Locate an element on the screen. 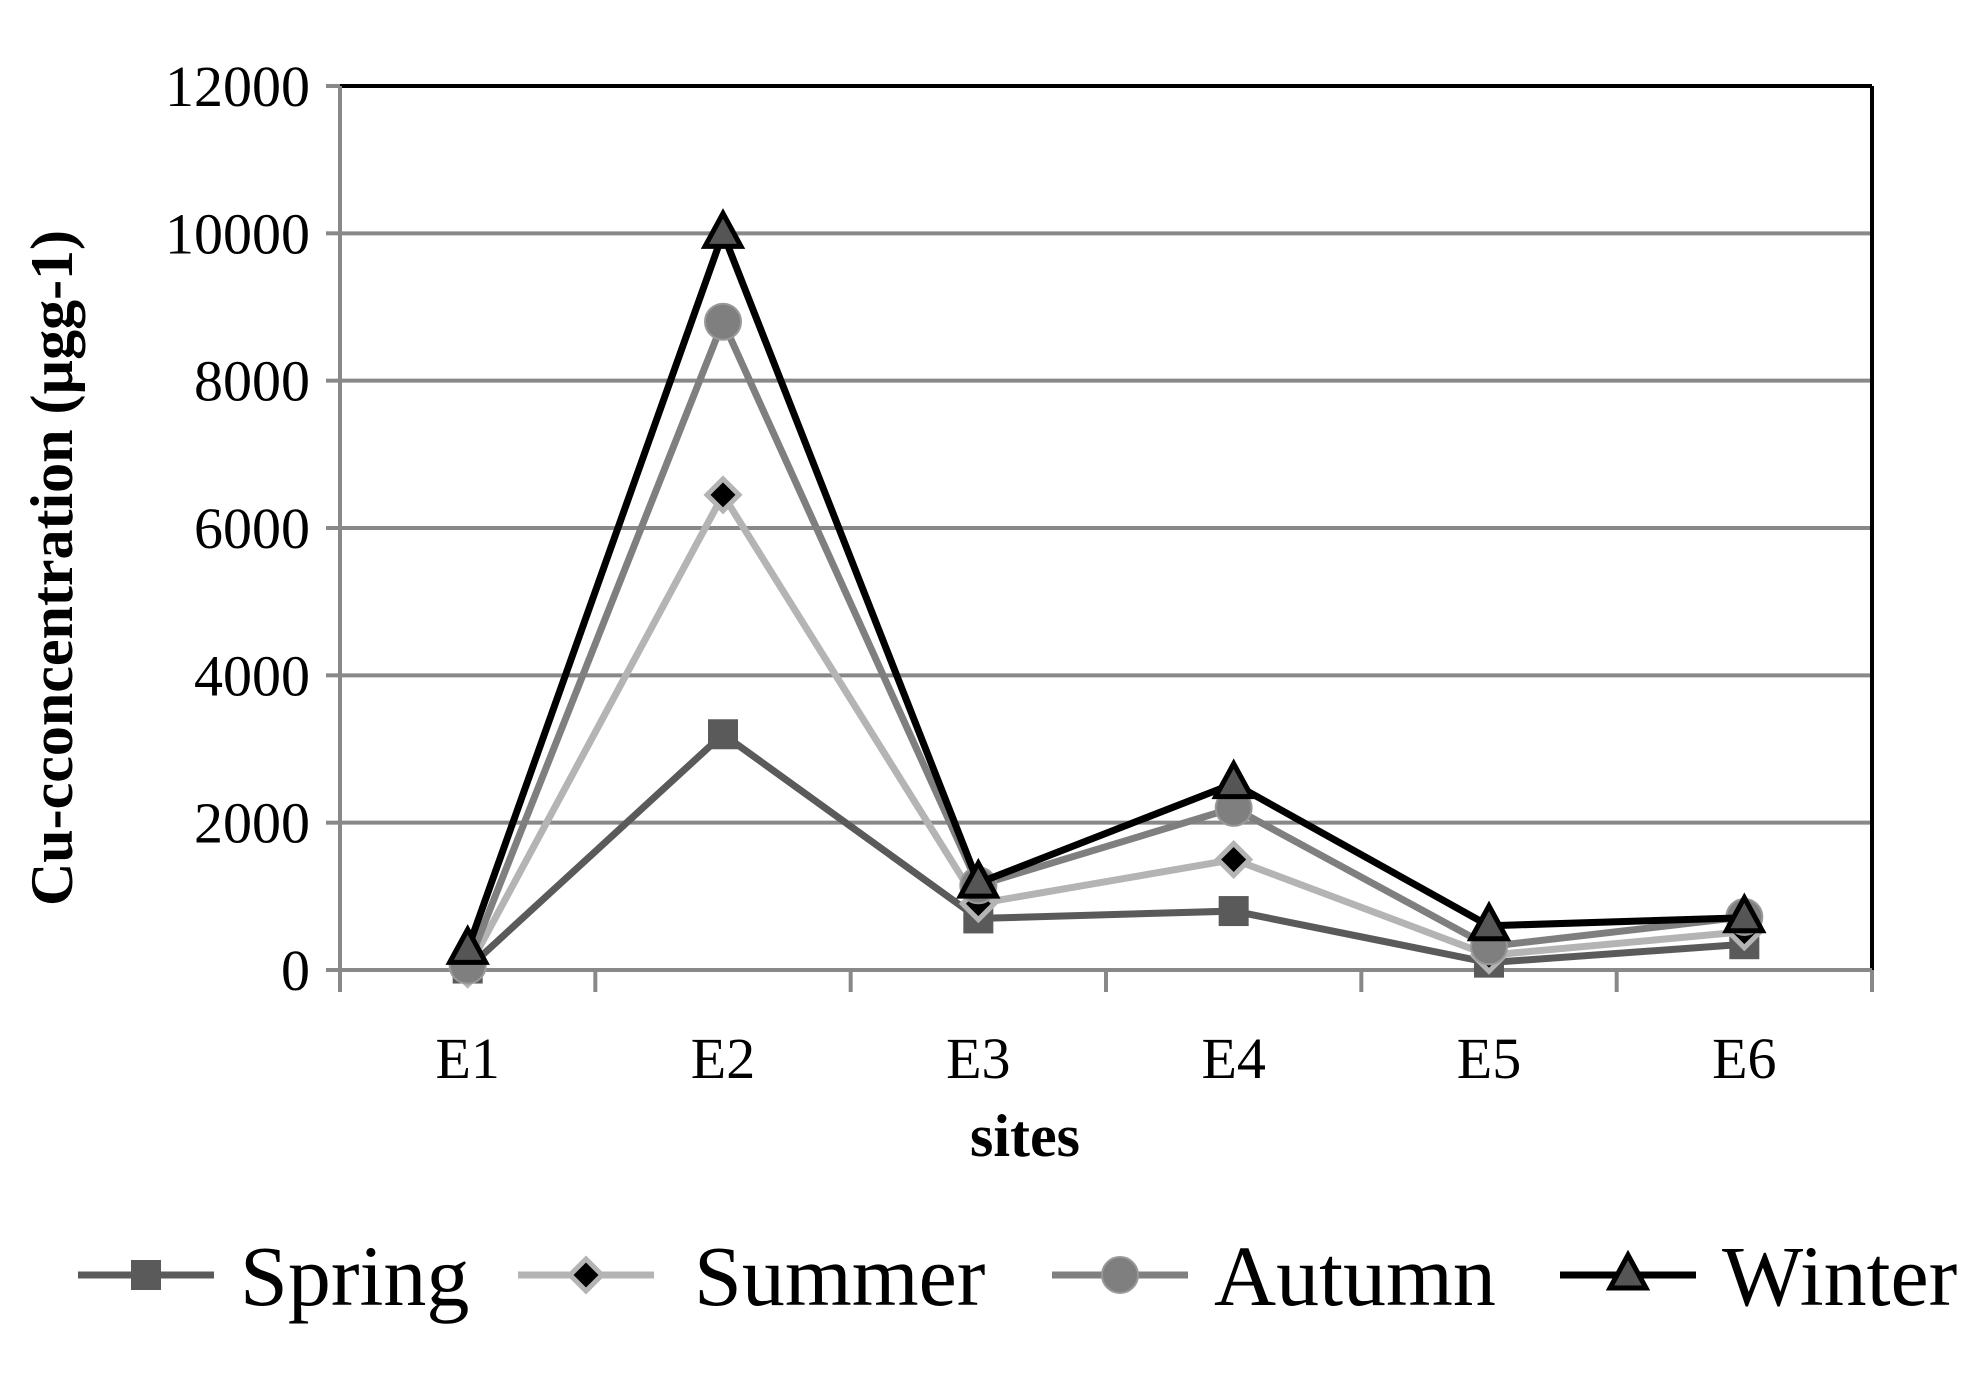 The height and width of the screenshot is (1386, 1988). y-tick-label: 10000 is located at coordinates (237, 233).